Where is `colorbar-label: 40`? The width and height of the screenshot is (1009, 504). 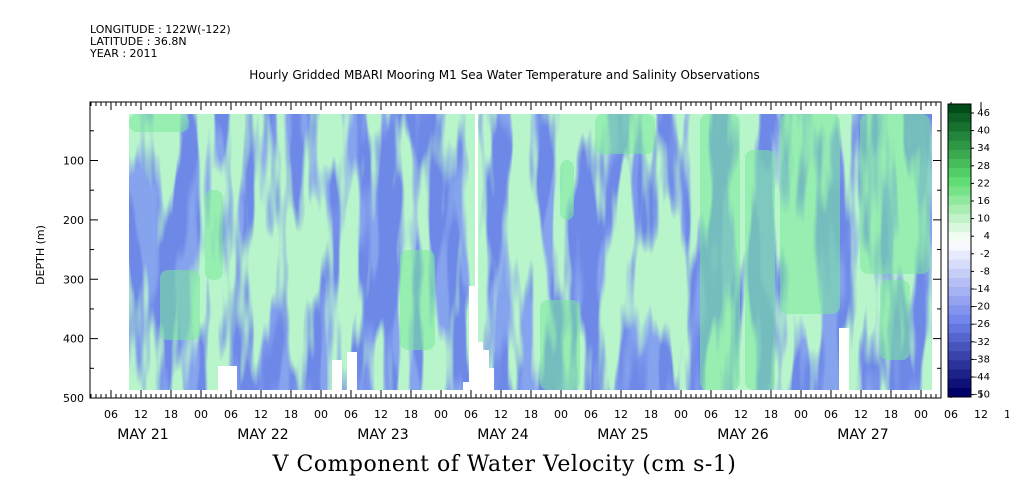
colorbar-label: 40 is located at coordinates (983, 131).